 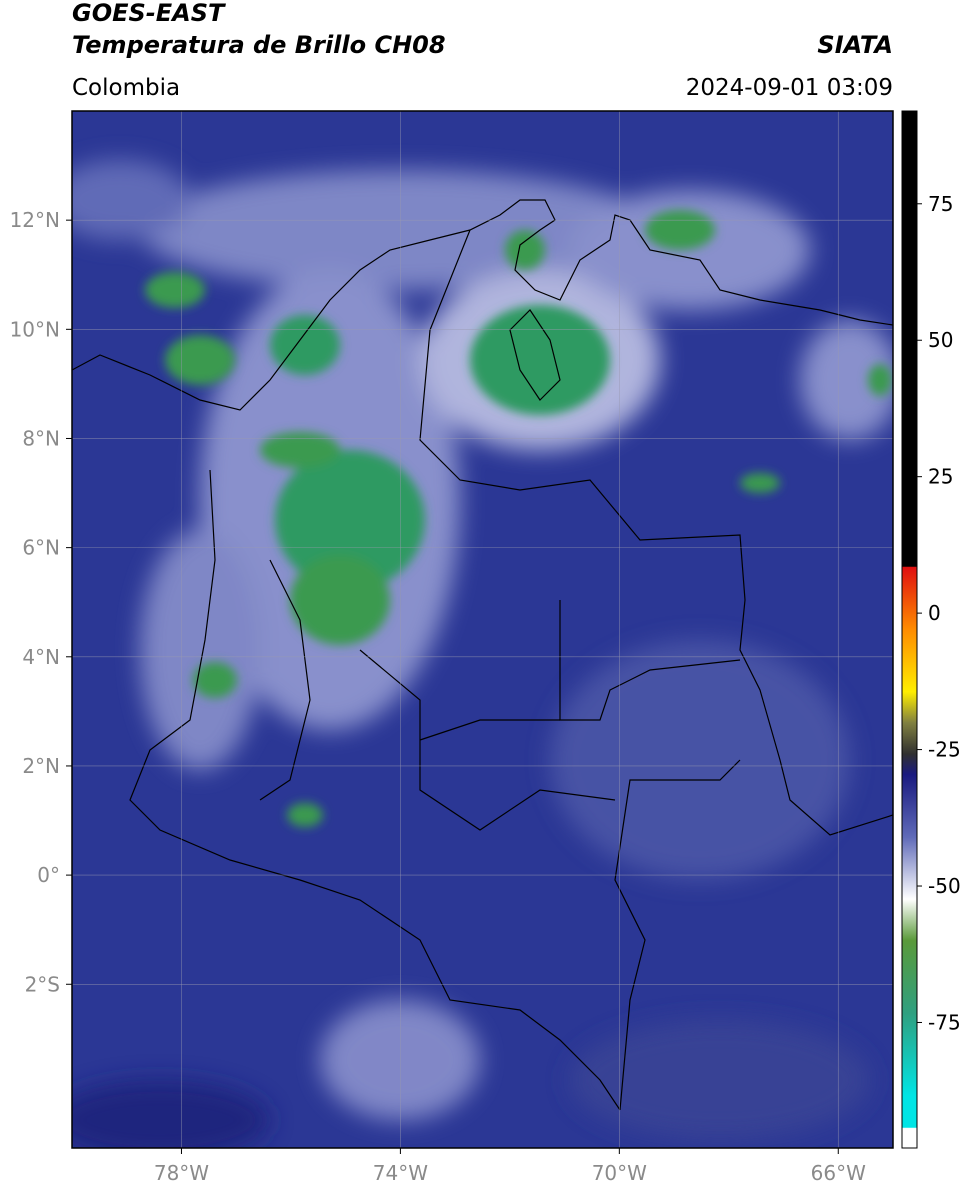 I want to click on lat-tick-label: 8°N, so click(x=41, y=438).